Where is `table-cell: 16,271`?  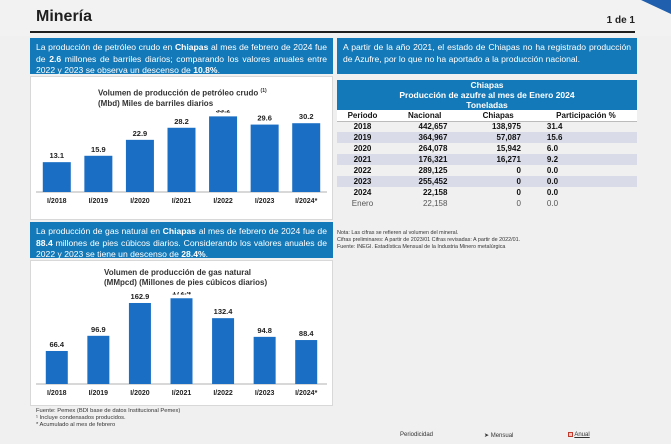
table-cell: 16,271 is located at coordinates (498, 159).